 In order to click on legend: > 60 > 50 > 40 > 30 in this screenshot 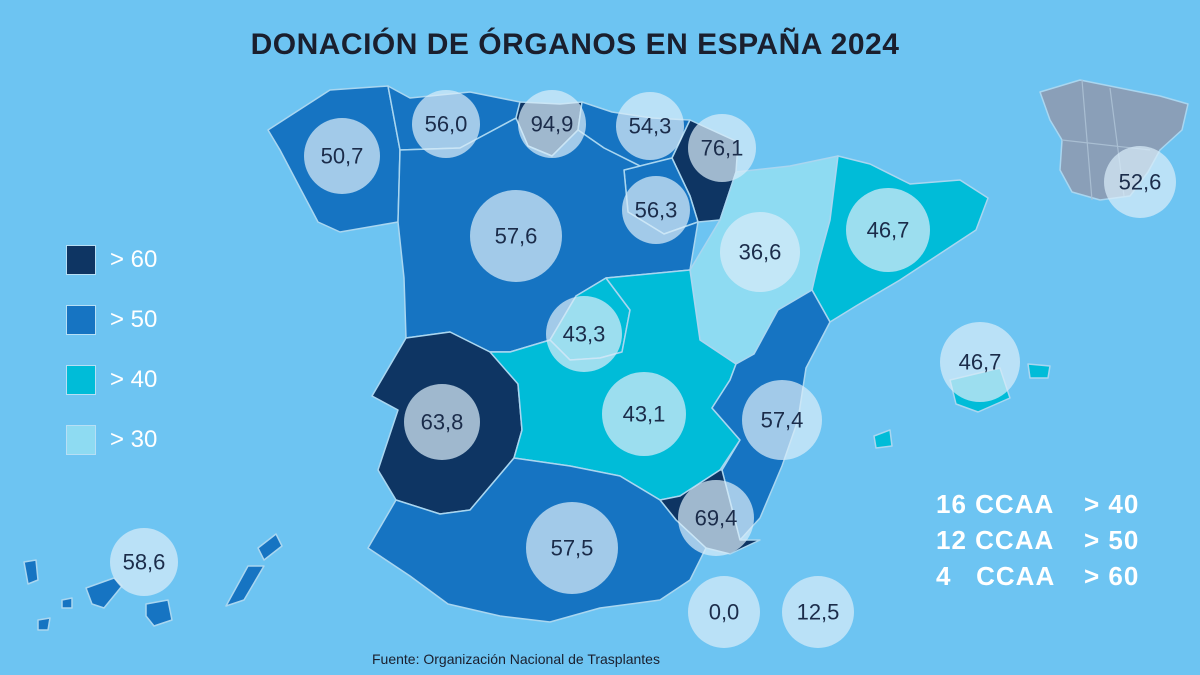, I will do `click(111, 350)`.